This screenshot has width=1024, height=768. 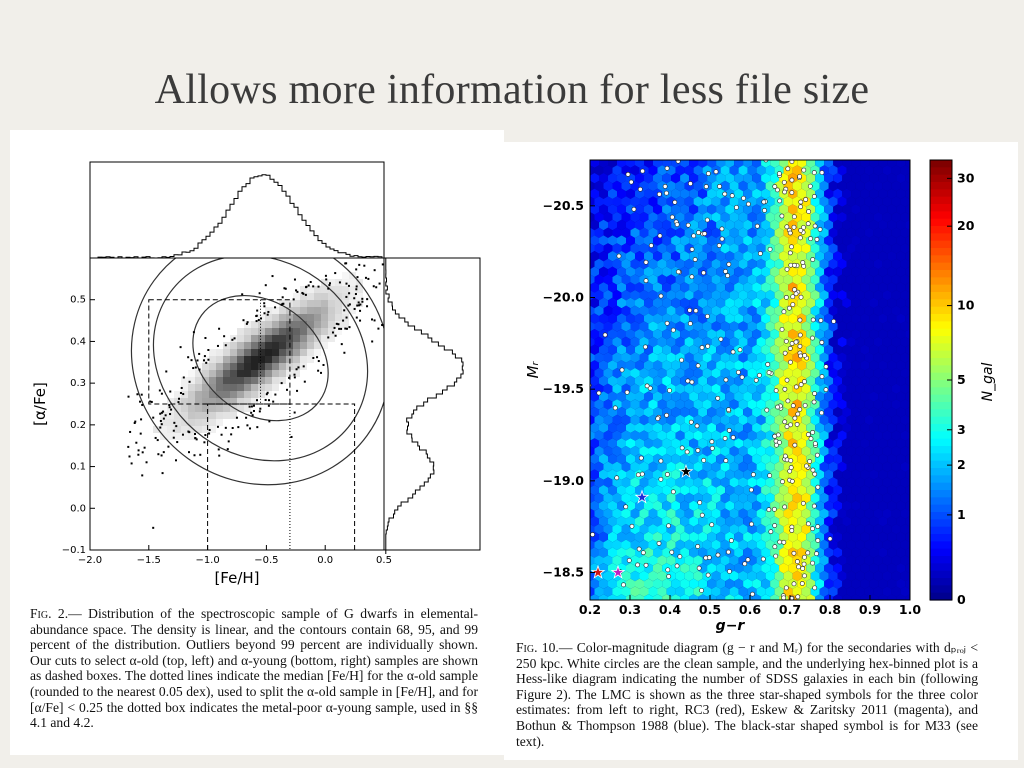 I want to click on colorbar-step, so click(x=941, y=266).